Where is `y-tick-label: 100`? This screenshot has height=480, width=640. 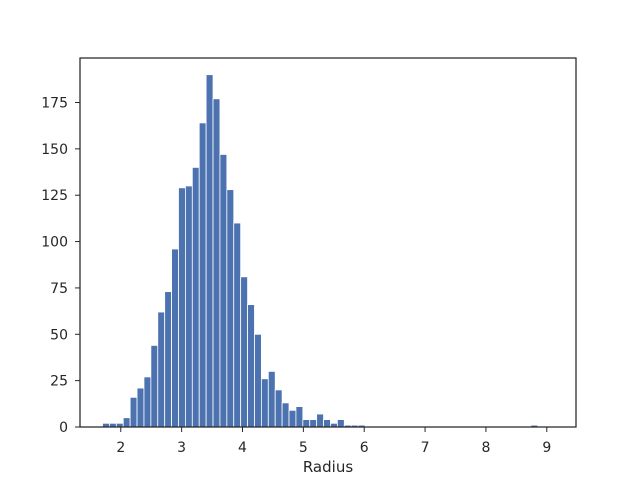
y-tick-label: 100 is located at coordinates (54, 243).